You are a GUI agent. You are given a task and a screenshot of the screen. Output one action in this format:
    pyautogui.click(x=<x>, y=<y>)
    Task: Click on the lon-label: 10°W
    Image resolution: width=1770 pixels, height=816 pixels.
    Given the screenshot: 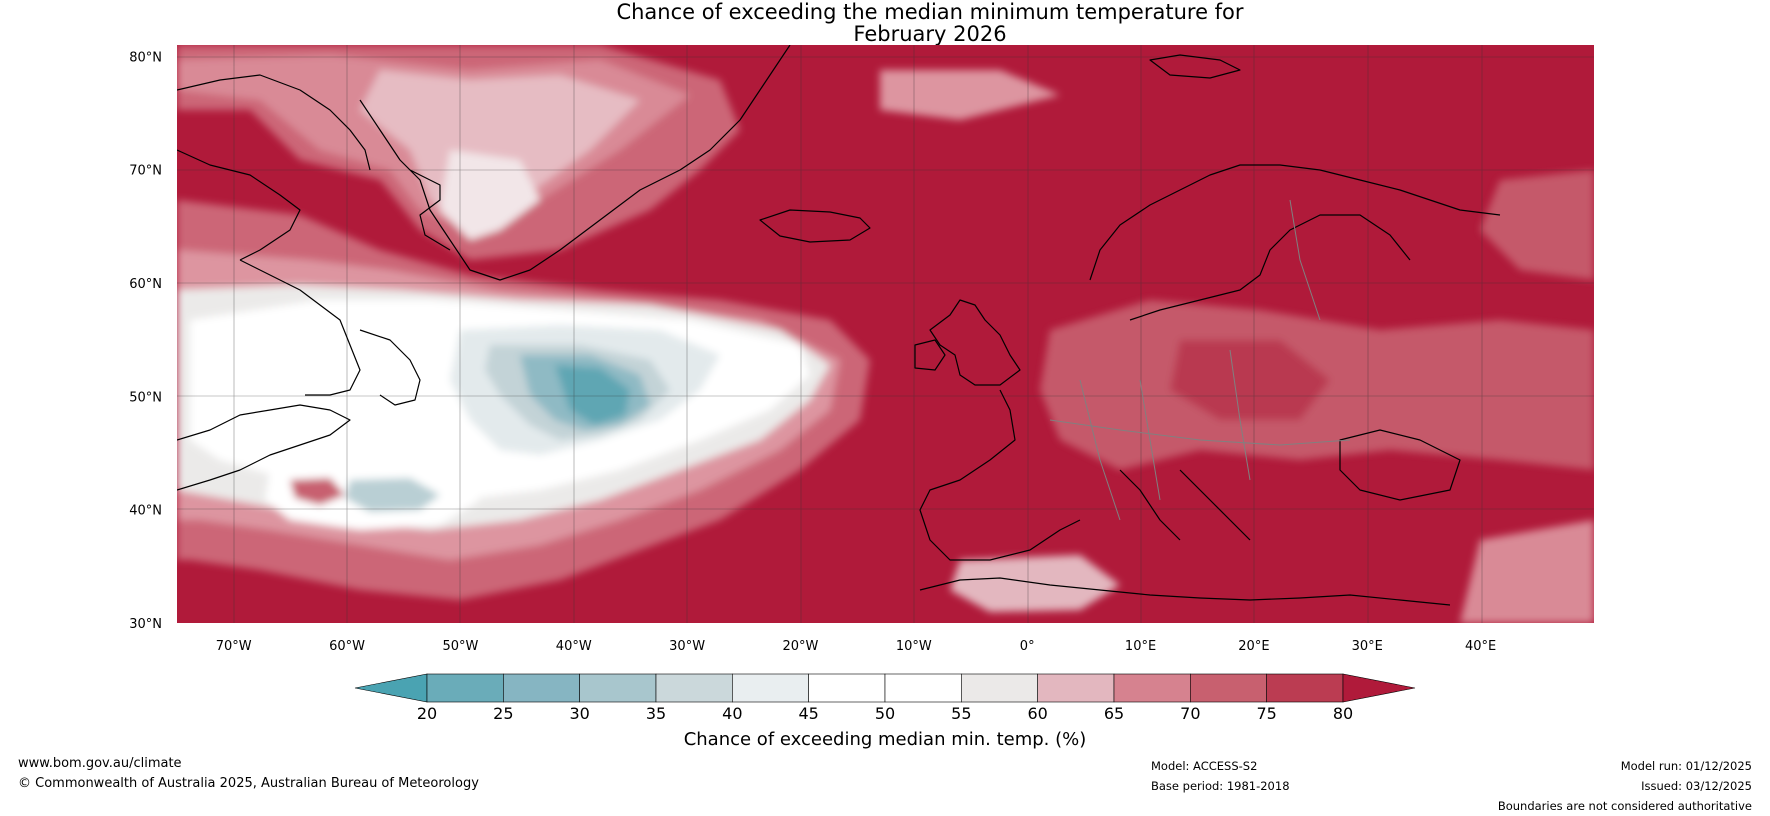 What is the action you would take?
    pyautogui.click(x=914, y=646)
    